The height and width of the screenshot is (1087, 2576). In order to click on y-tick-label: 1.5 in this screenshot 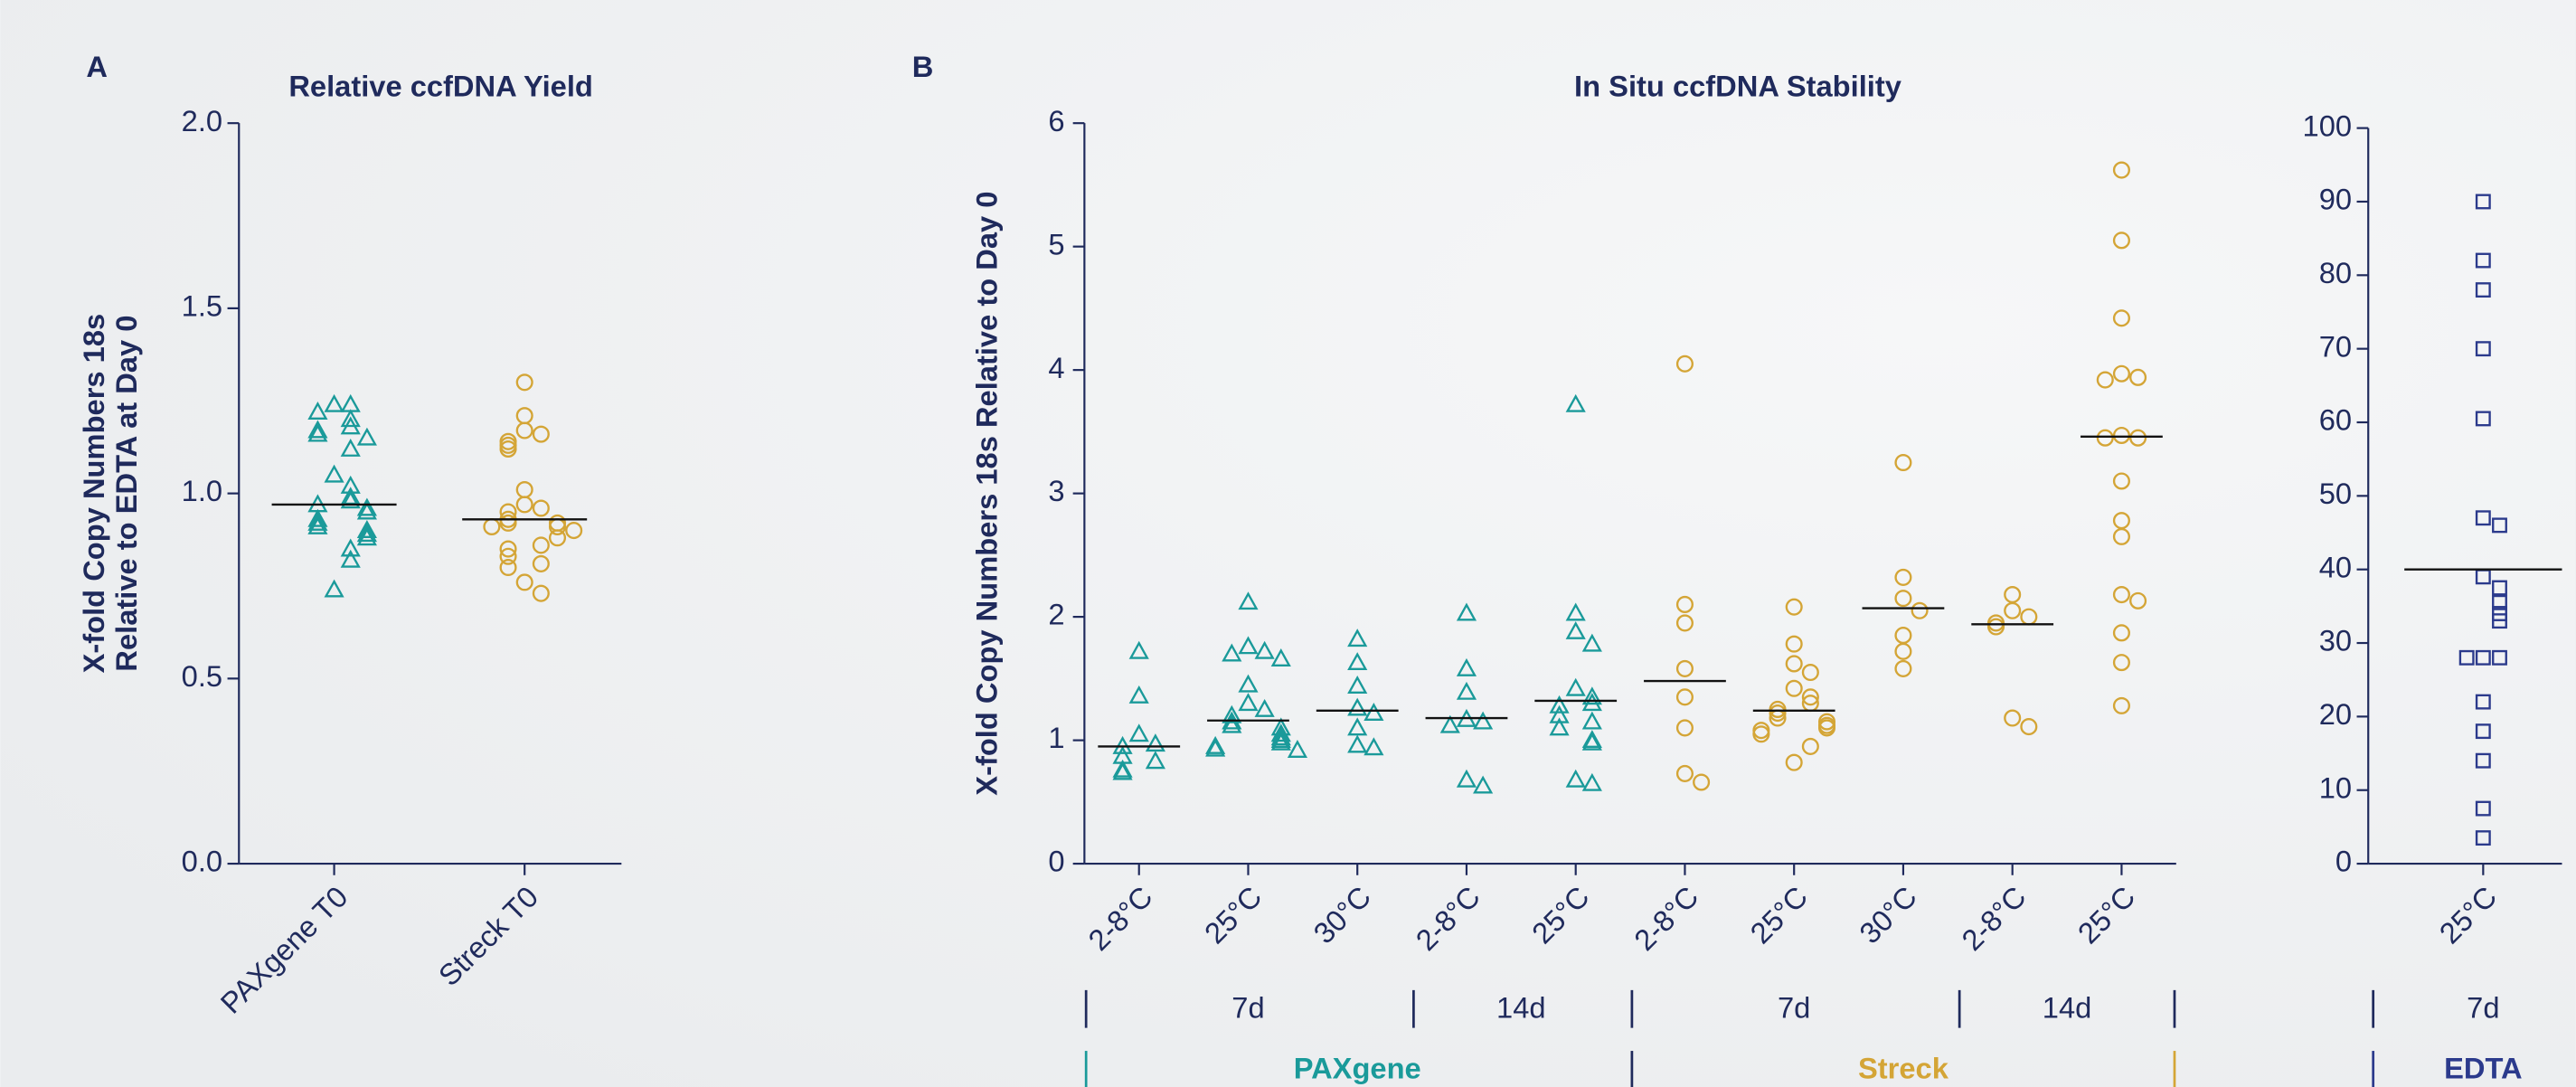, I will do `click(202, 306)`.